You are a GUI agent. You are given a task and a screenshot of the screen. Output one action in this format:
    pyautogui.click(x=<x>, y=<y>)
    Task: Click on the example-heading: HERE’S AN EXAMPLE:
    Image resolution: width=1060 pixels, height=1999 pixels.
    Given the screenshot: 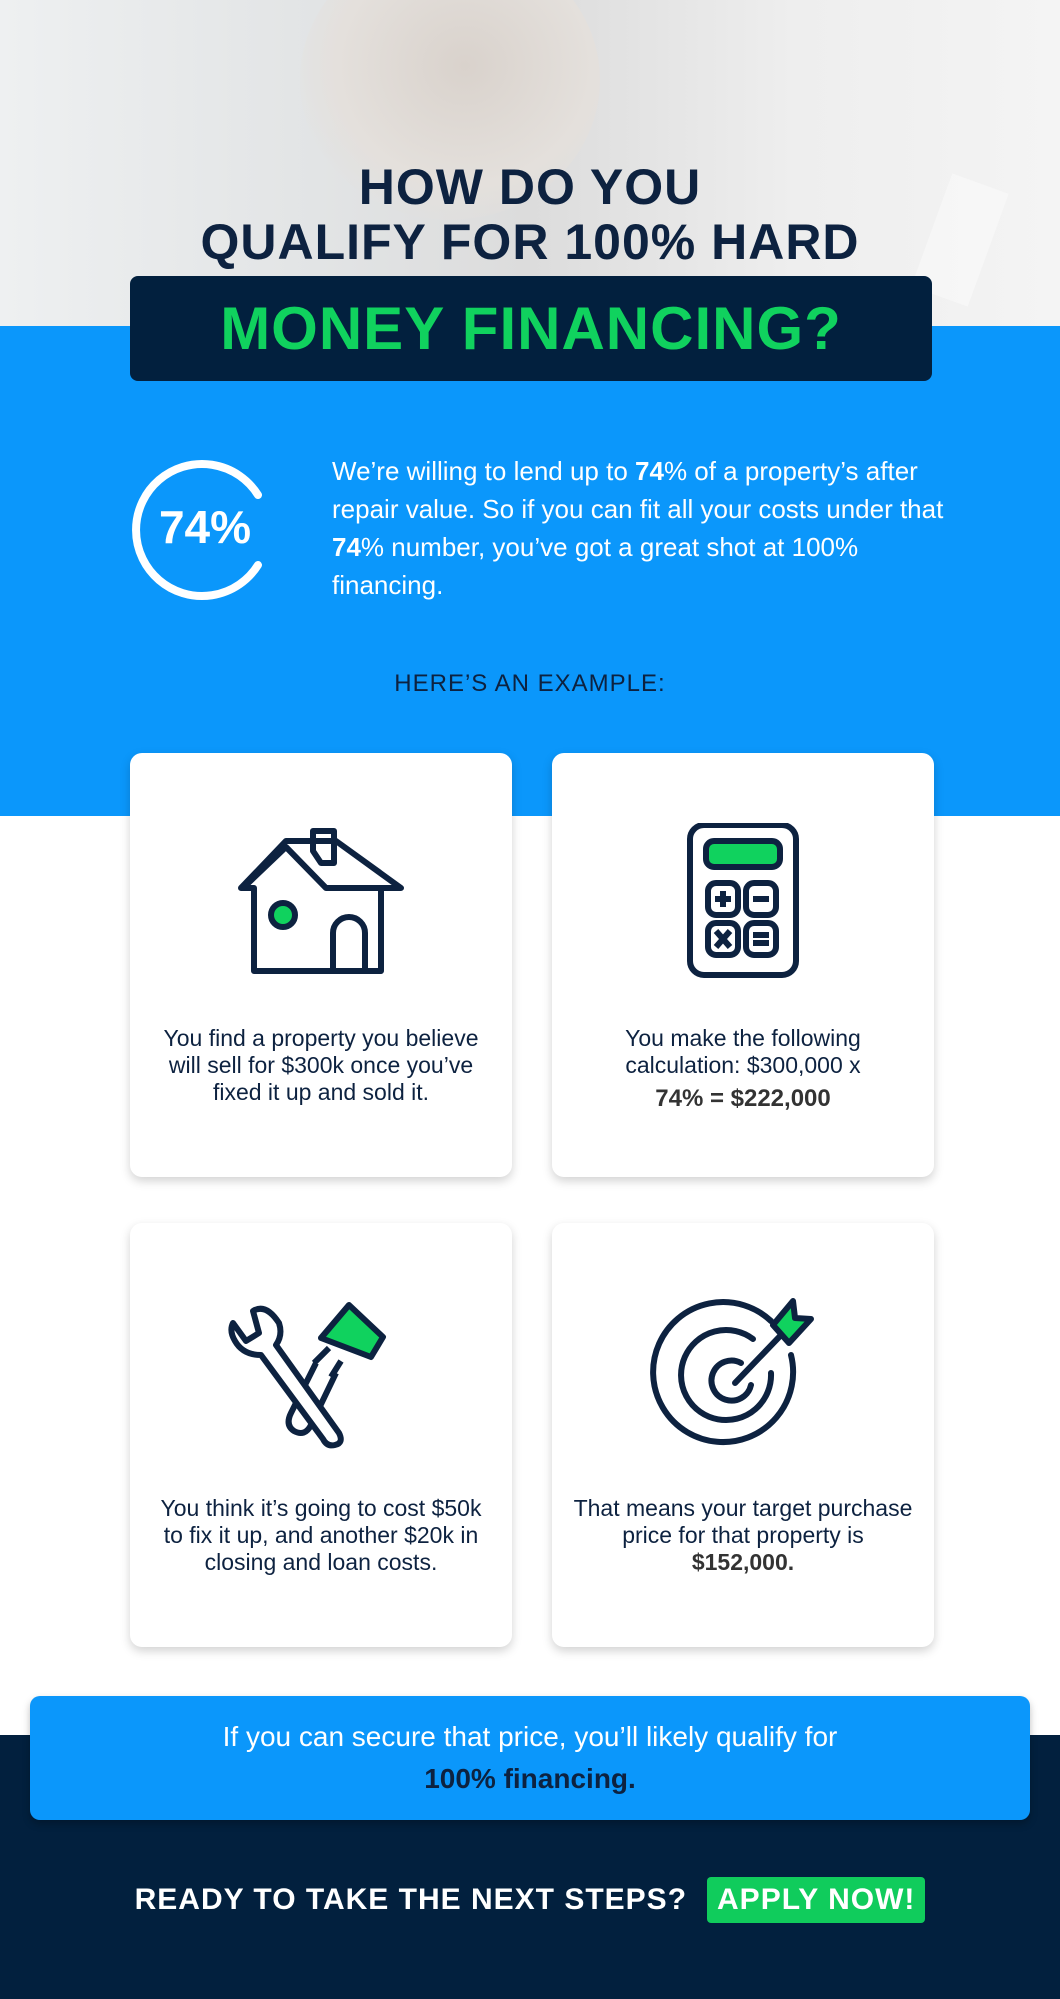 What is the action you would take?
    pyautogui.click(x=530, y=683)
    